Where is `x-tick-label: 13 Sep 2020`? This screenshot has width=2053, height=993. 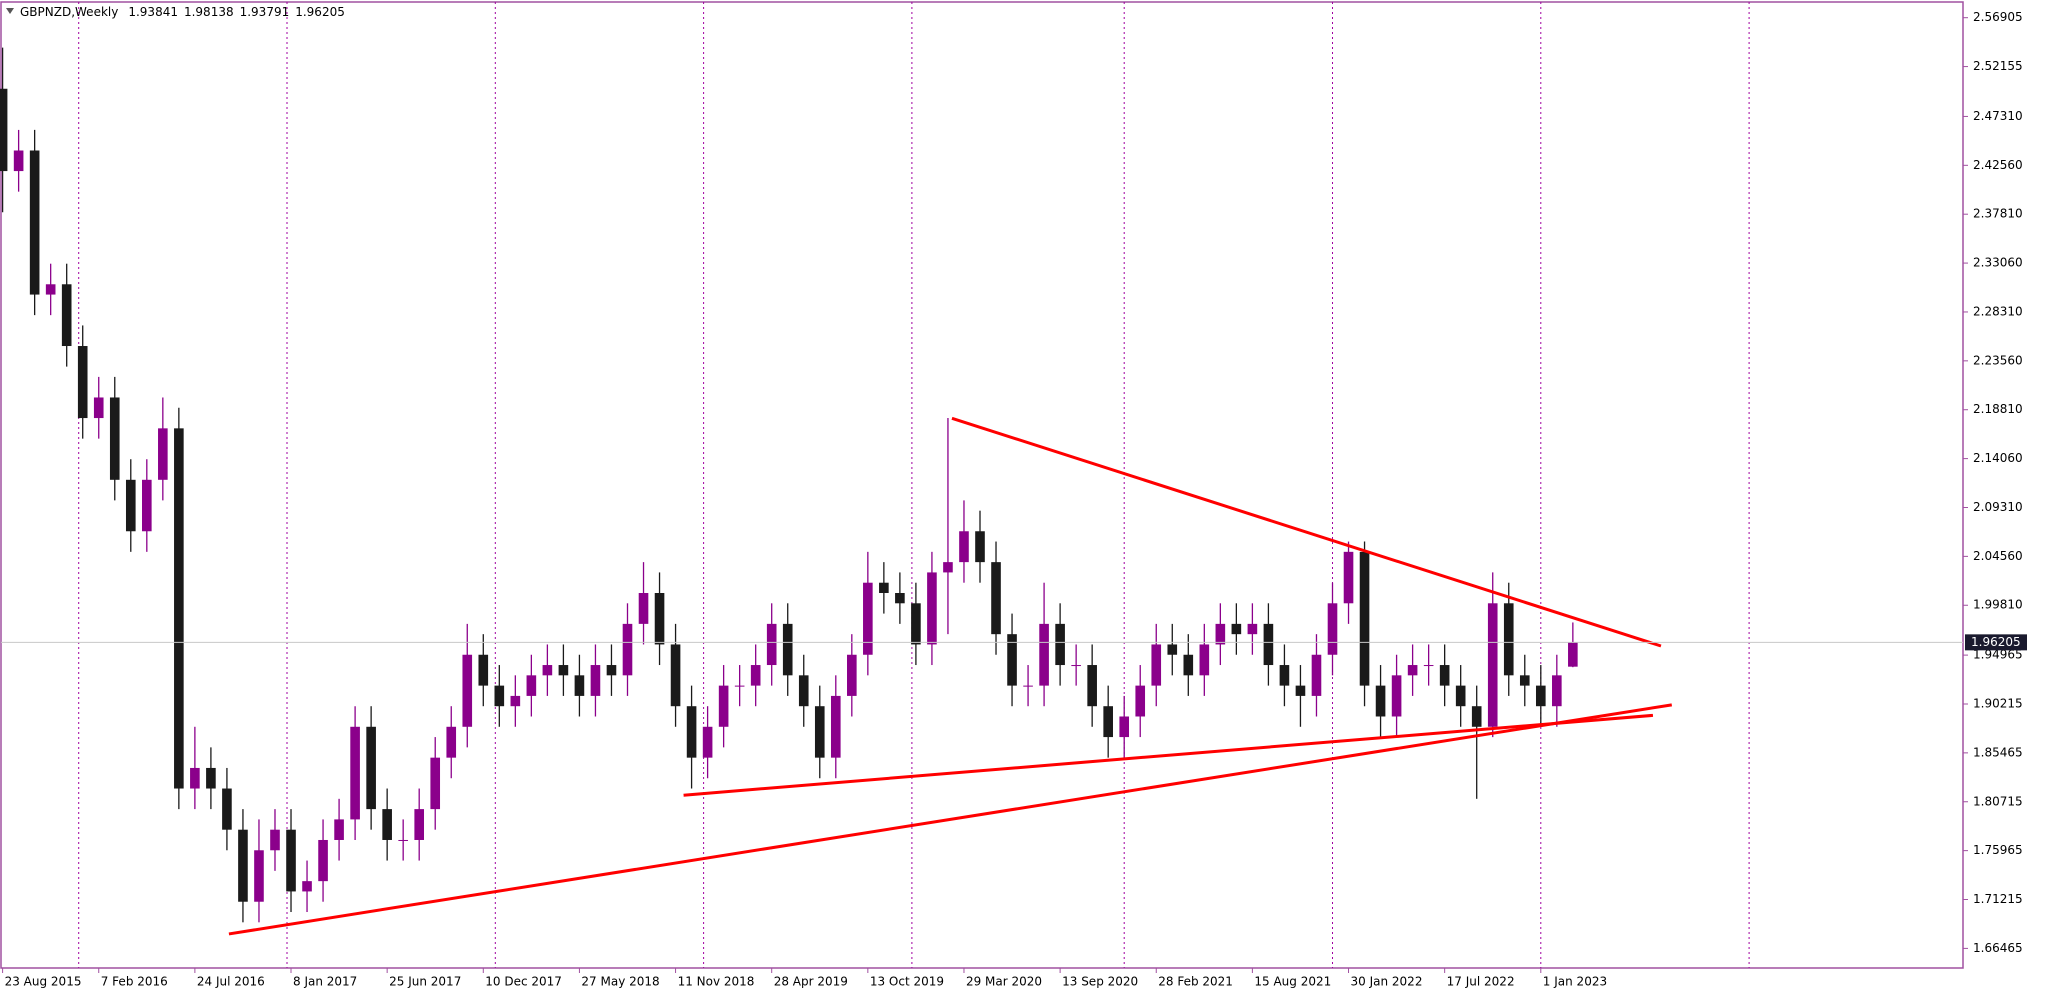
x-tick-label: 13 Sep 2020 is located at coordinates (1100, 982).